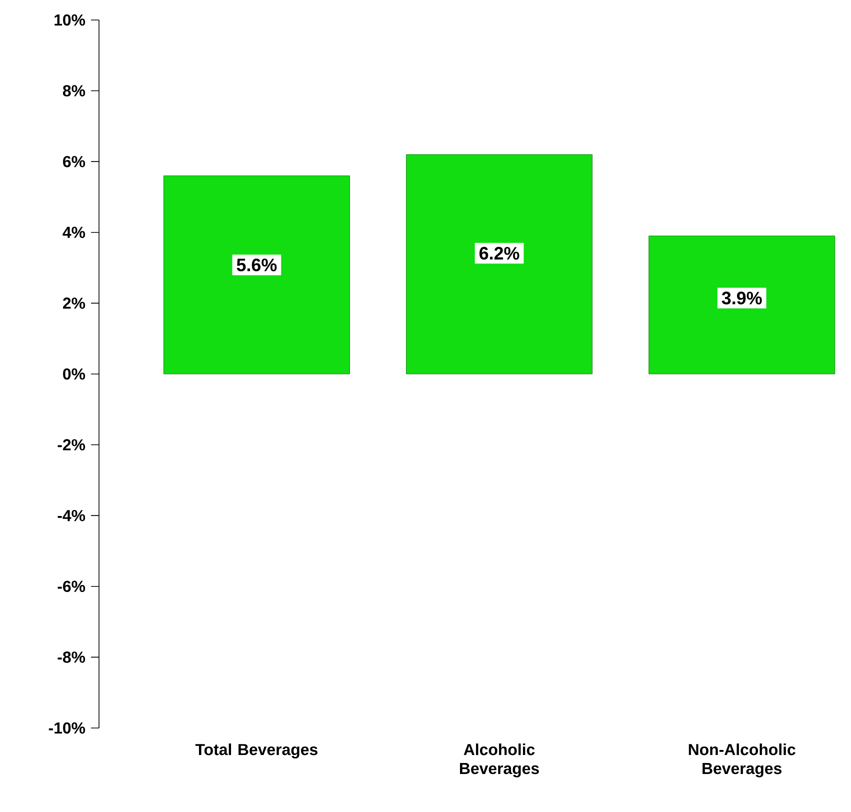 The width and height of the screenshot is (851, 812). I want to click on y-tick-label: 8%, so click(74, 90).